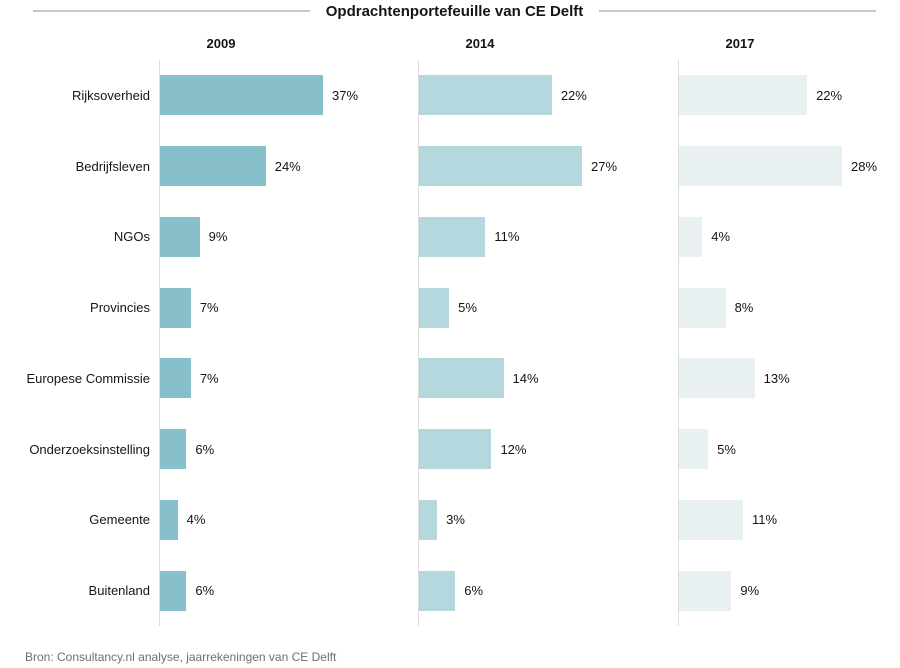  I want to click on bar-value-label: 8%, so click(744, 308).